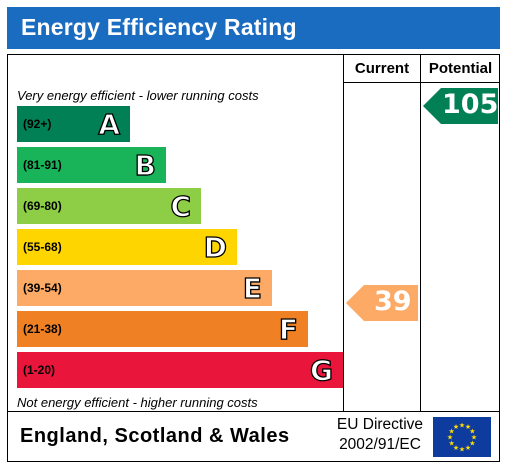 This screenshot has height=467, width=509. Describe the element at coordinates (145, 165) in the screenshot. I see `band-letter: B` at that location.